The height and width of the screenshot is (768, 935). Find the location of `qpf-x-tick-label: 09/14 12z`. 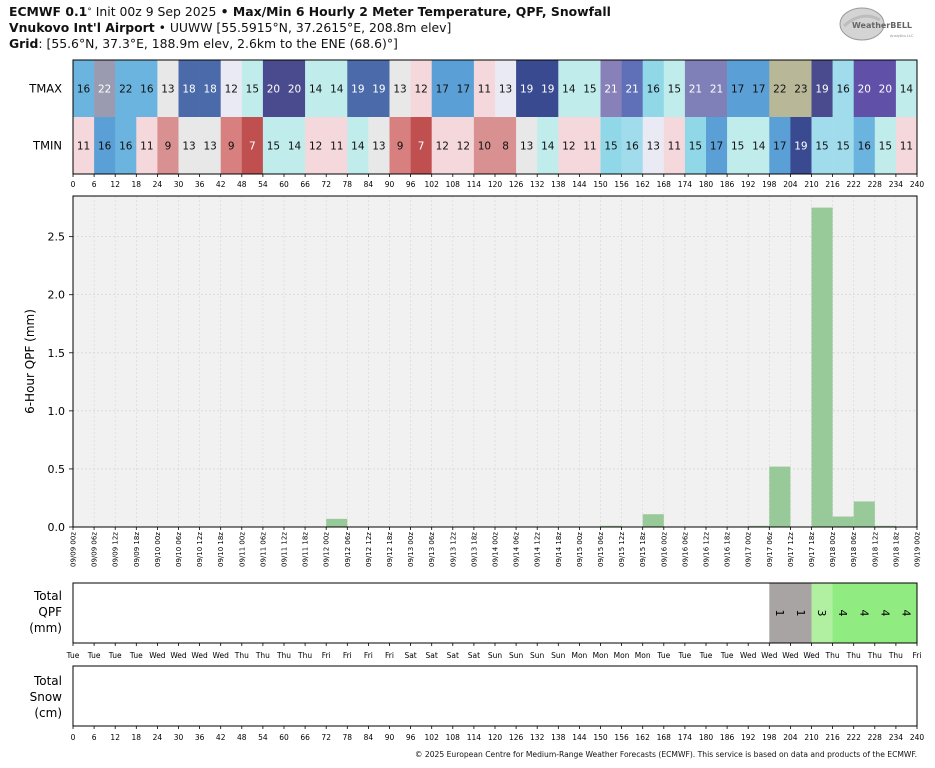

qpf-x-tick-label: 09/14 12z is located at coordinates (538, 549).